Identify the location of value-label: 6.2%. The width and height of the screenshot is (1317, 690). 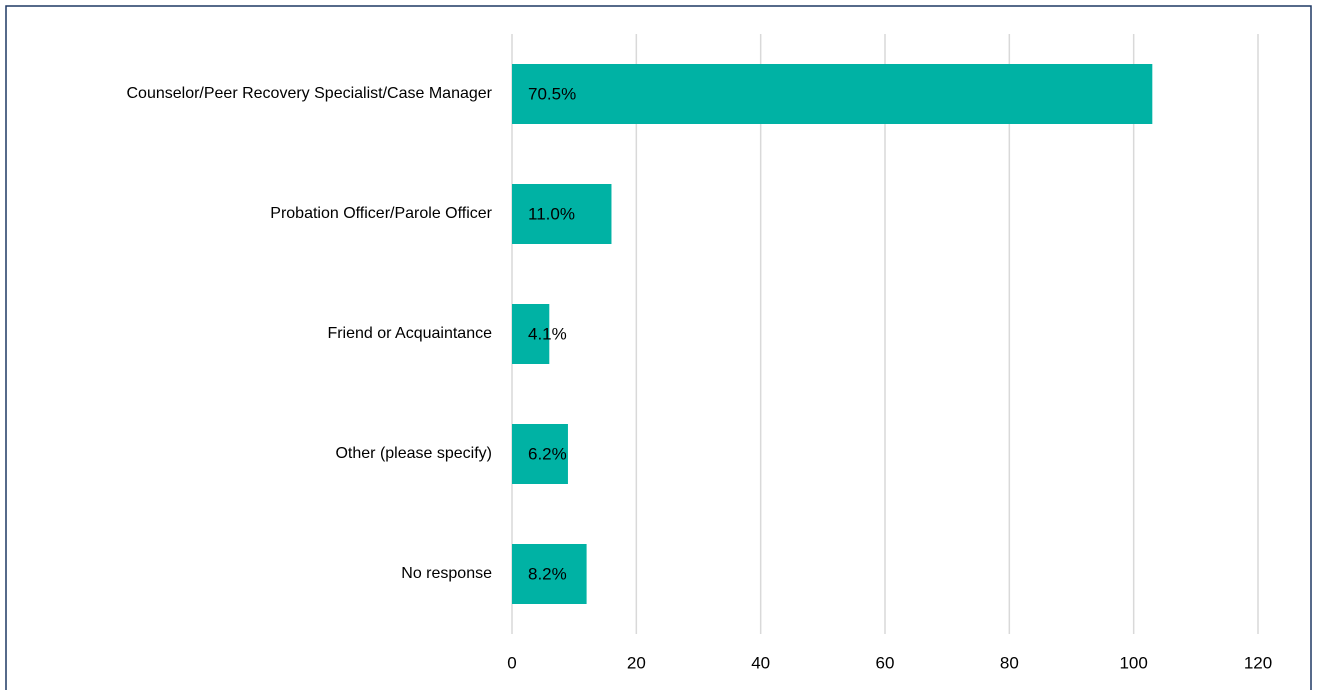
(547, 453).